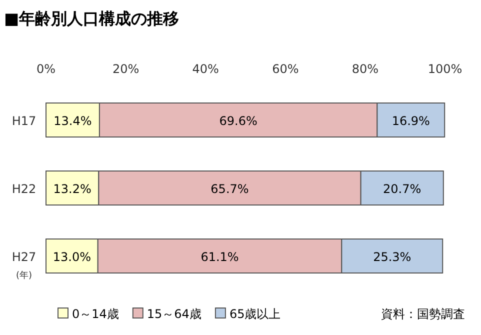 This screenshot has height=335, width=481. Describe the element at coordinates (205, 69) in the screenshot. I see `x-tick-label: 40%` at that location.